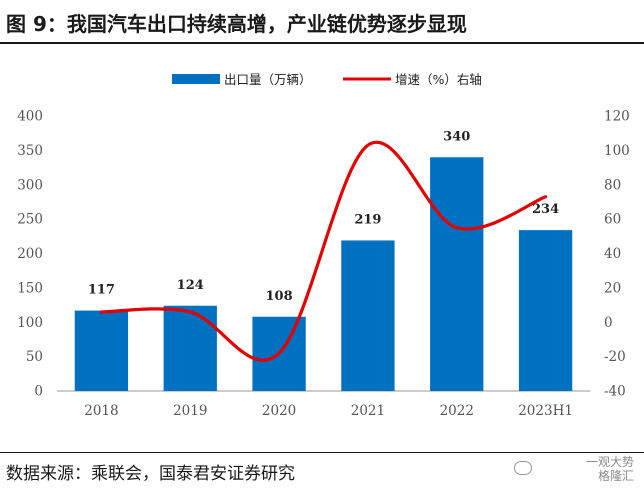 This screenshot has width=644, height=489. What do you see at coordinates (30, 323) in the screenshot?
I see `y-left-tick-label: 100` at bounding box center [30, 323].